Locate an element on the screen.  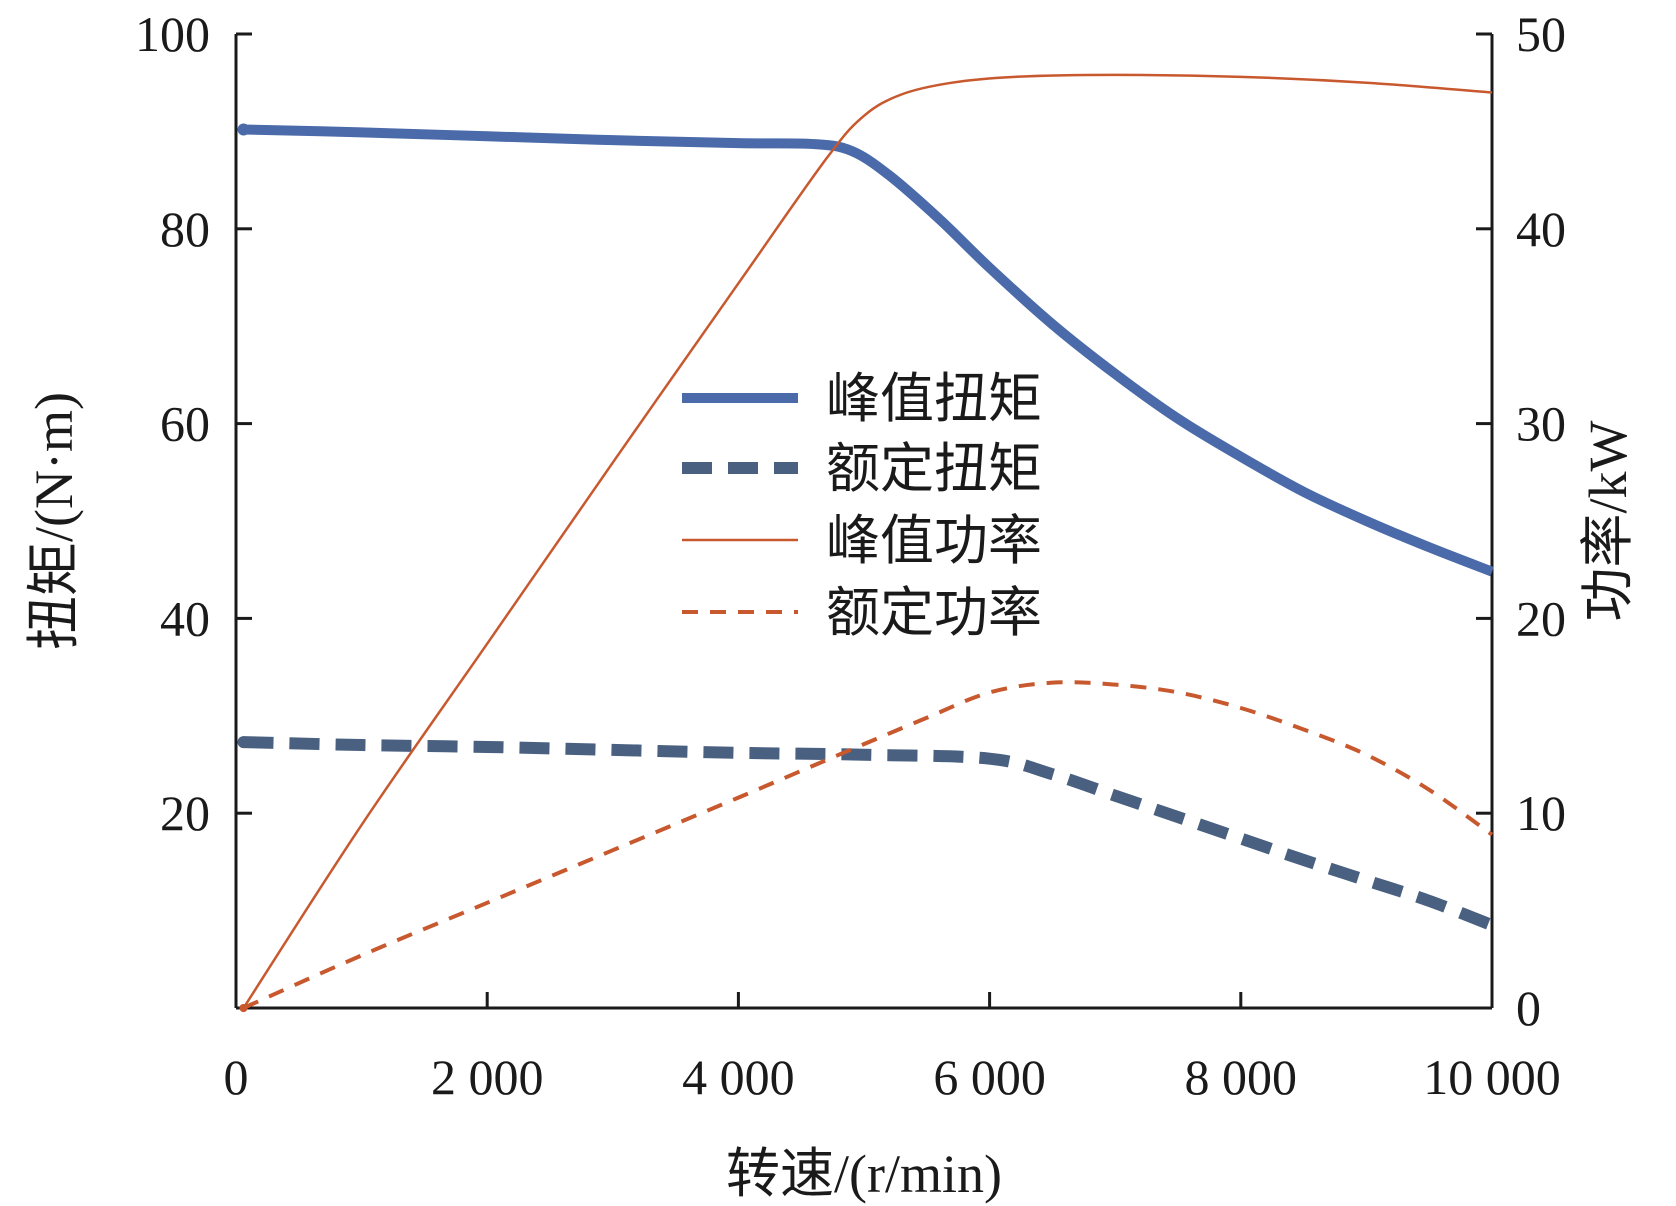
y-right-axis-title: 功率/kW is located at coordinates (1608, 520).